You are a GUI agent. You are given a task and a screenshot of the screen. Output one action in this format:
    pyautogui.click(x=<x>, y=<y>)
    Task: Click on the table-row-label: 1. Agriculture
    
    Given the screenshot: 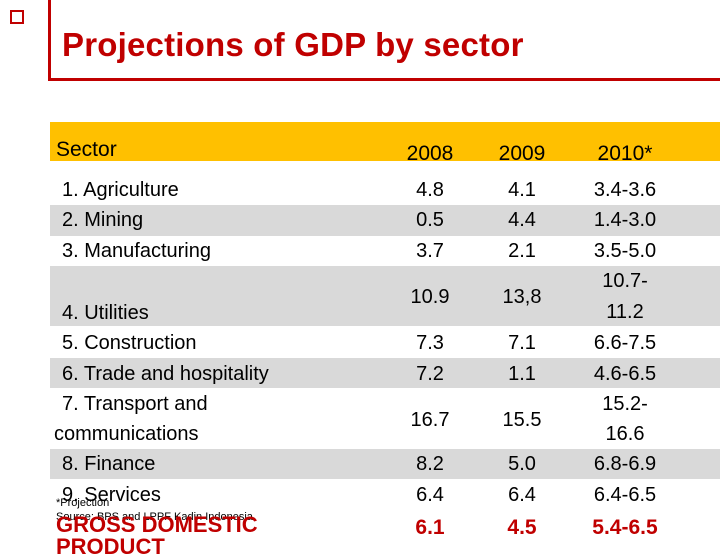 What is the action you would take?
    pyautogui.click(x=120, y=190)
    